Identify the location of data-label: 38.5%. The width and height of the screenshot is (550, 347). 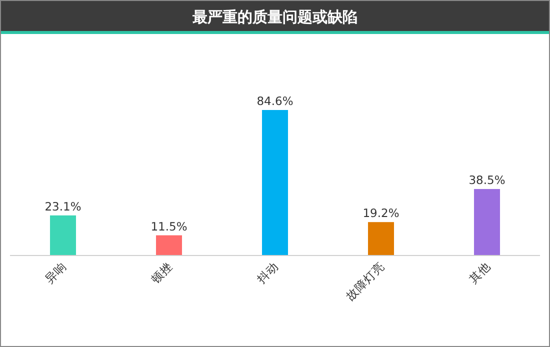
(487, 180).